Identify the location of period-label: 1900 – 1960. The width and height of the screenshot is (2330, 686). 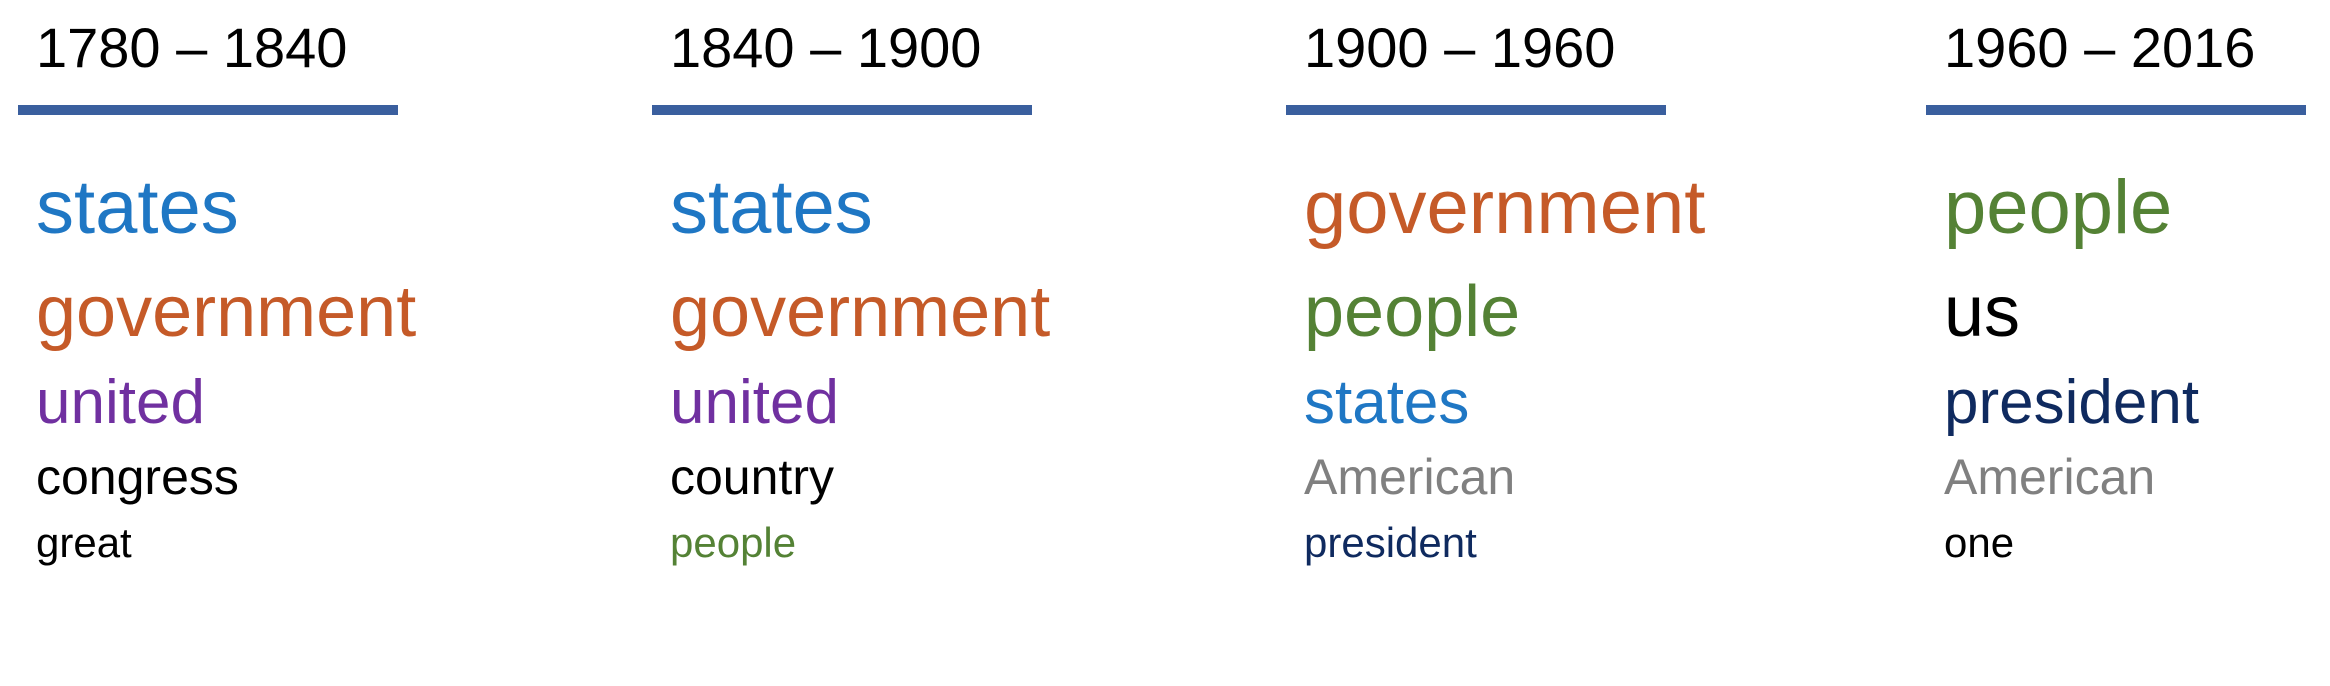
(1460, 47).